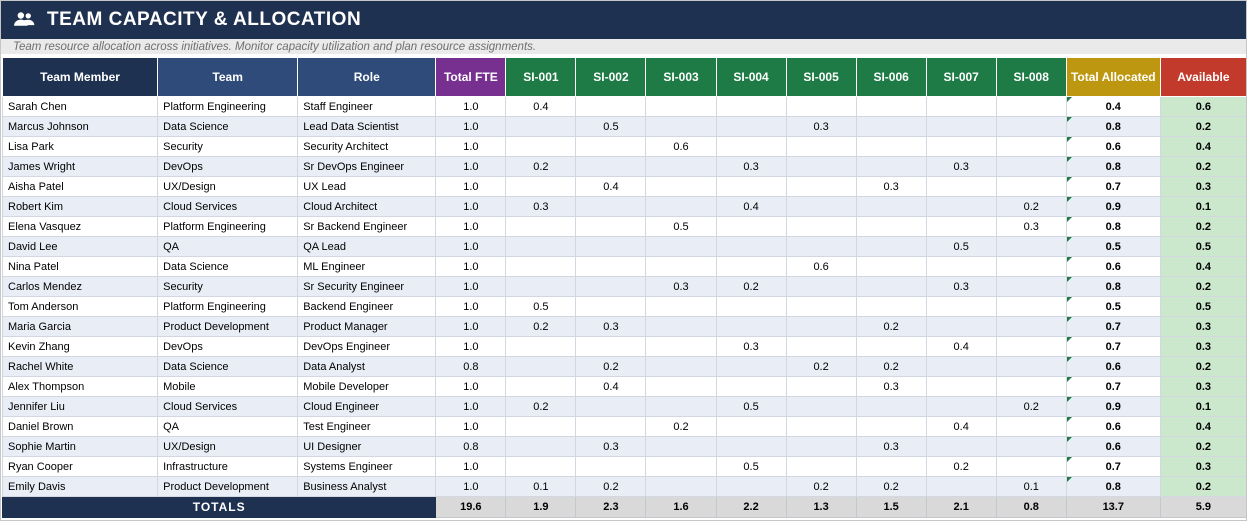 The width and height of the screenshot is (1247, 521). Describe the element at coordinates (611, 77) in the screenshot. I see `column-header-si-002: SI-002` at that location.